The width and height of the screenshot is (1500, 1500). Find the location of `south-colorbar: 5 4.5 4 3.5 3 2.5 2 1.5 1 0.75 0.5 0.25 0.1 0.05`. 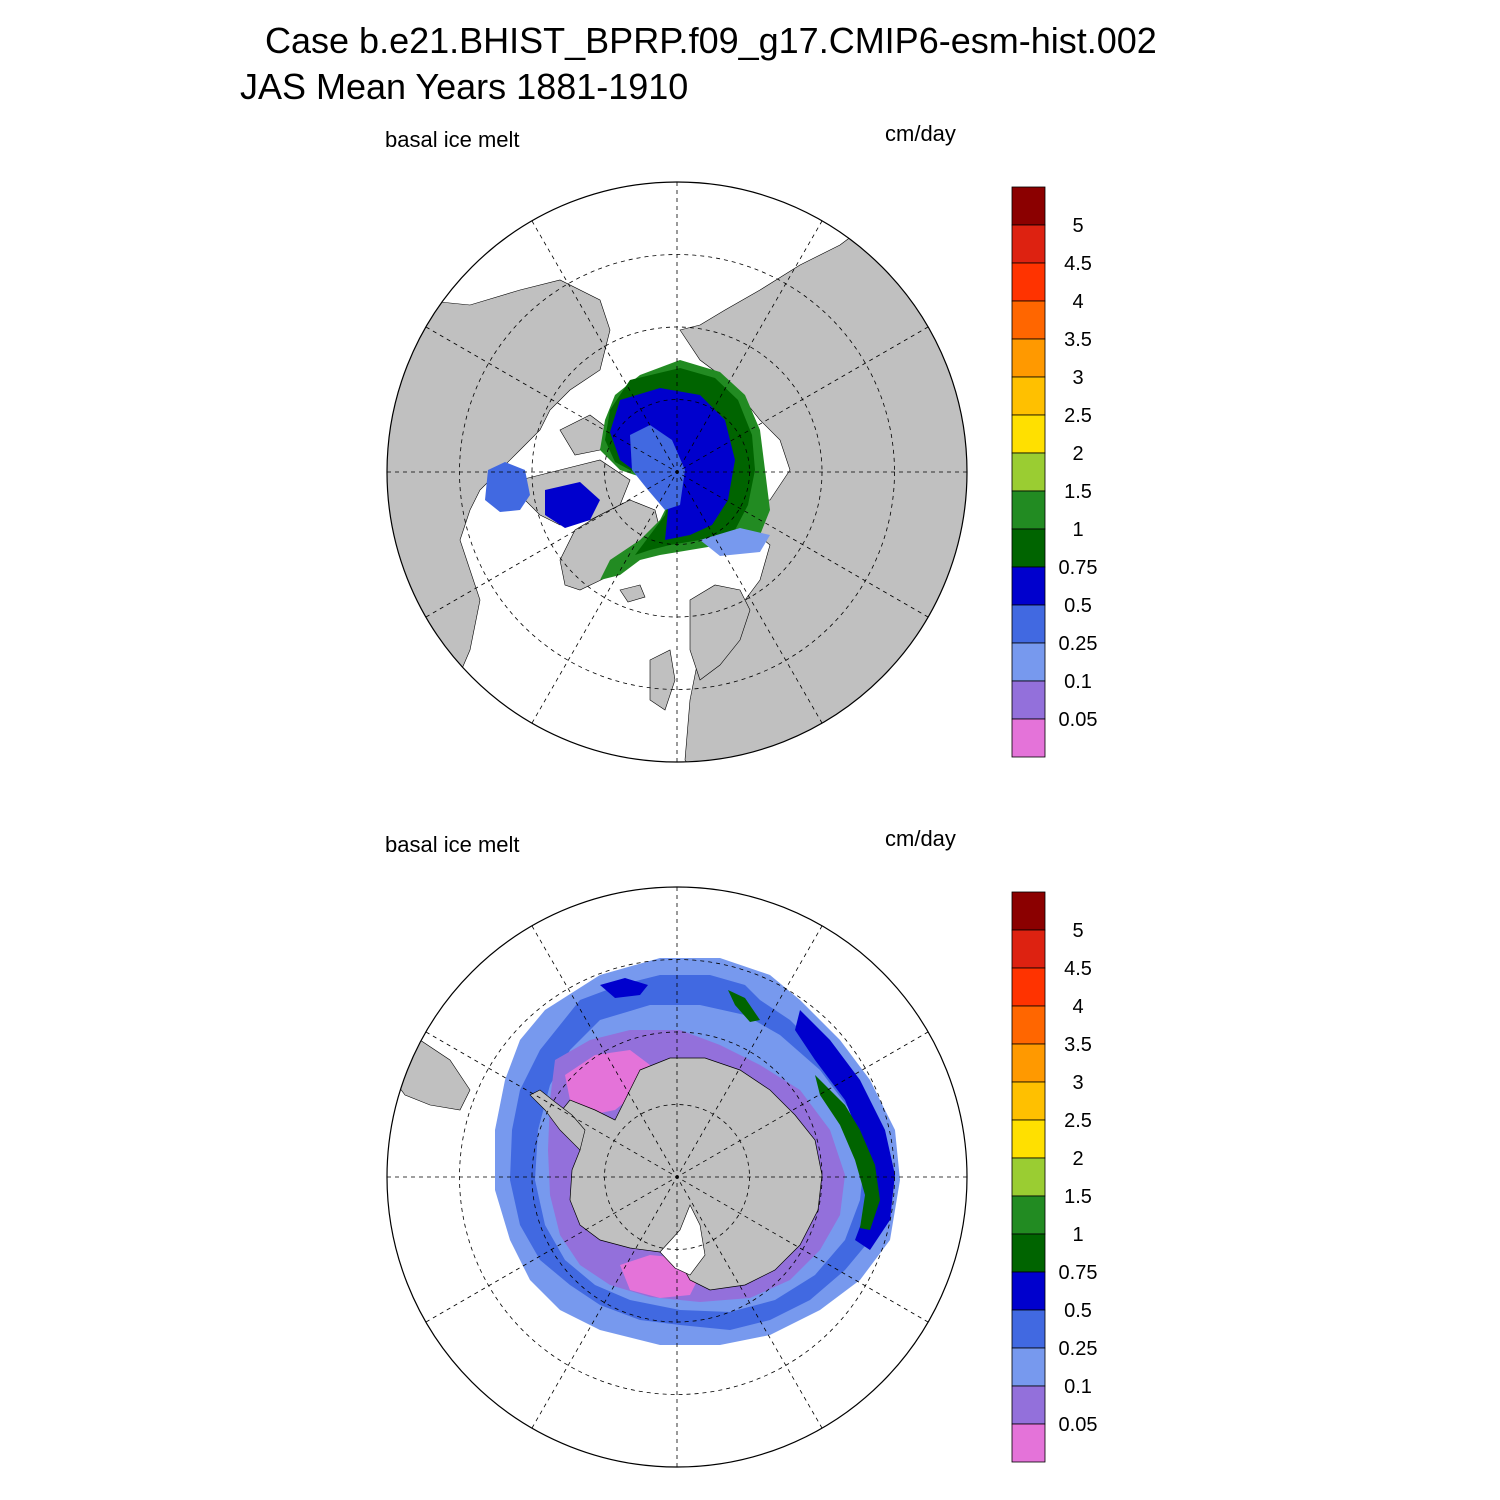

south-colorbar: 5 4.5 4 3.5 3 2.5 2 1.5 1 0.75 0.5 0.25 0.1 0.05 is located at coordinates (1054, 1177).